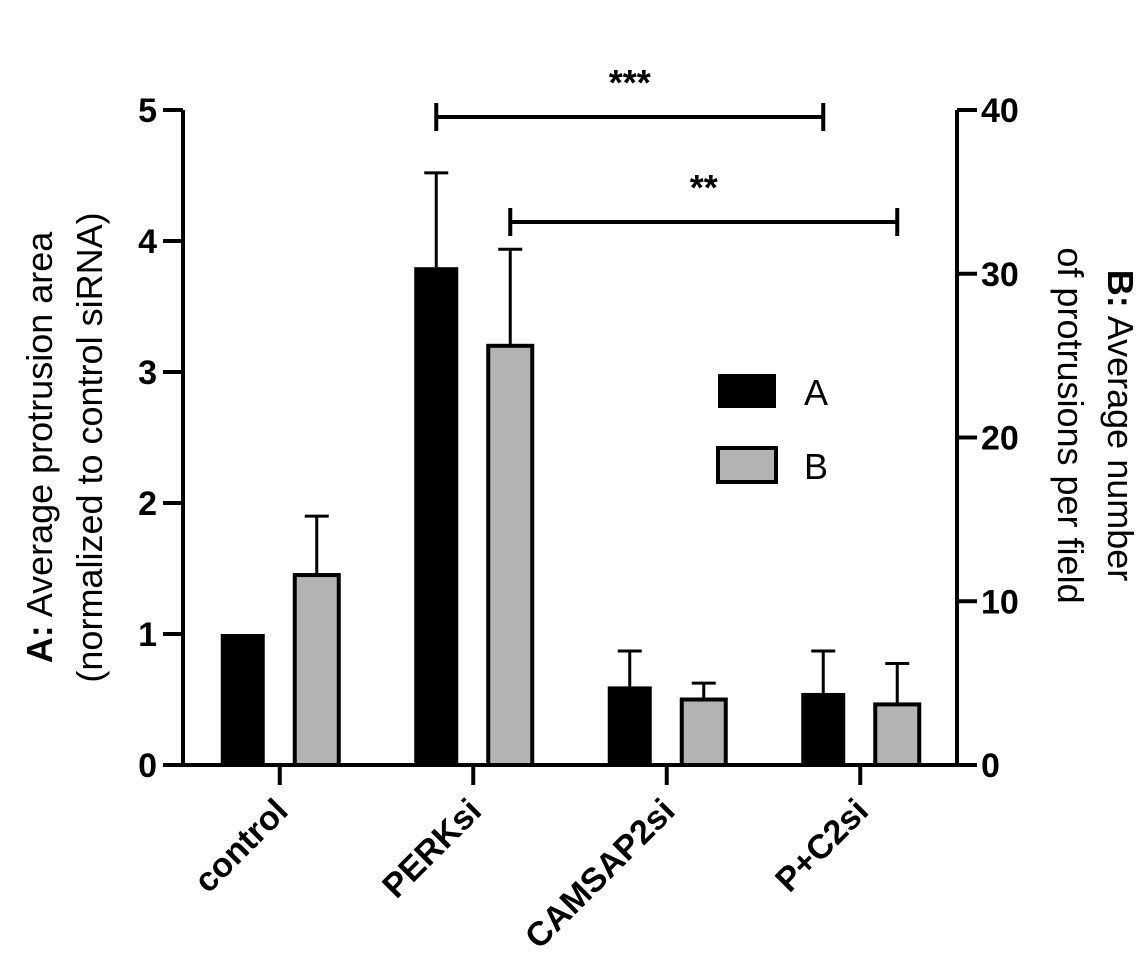  I want to click on right-axis-title-text: Average number, so click(1120, 445).